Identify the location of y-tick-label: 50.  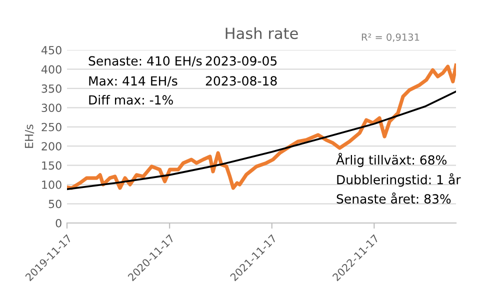
(55, 204).